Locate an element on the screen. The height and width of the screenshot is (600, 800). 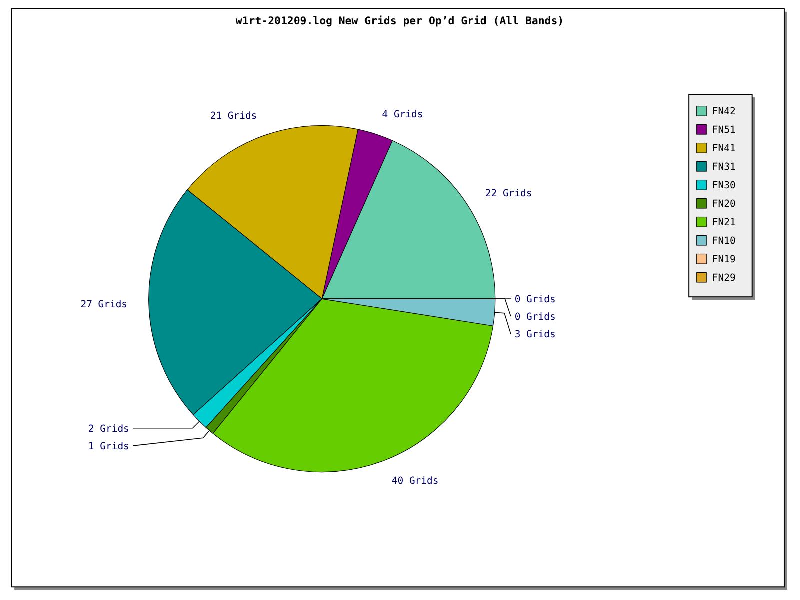
legend-label: FN41 is located at coordinates (724, 149).